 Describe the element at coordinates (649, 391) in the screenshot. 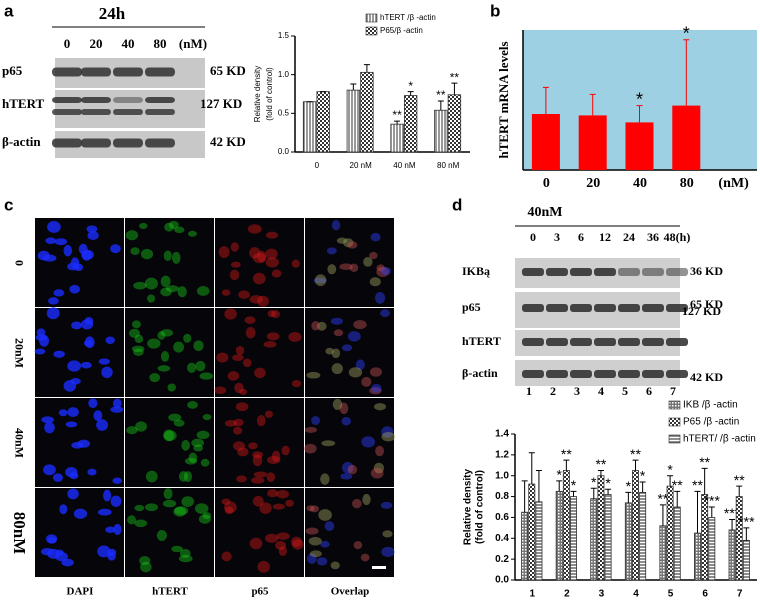

I see `lane-number: 6` at that location.